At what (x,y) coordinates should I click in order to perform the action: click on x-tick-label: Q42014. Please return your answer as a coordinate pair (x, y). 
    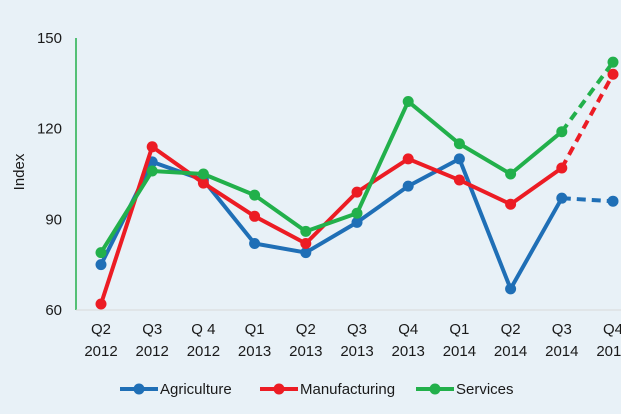
    Looking at the image, I should click on (608, 340).